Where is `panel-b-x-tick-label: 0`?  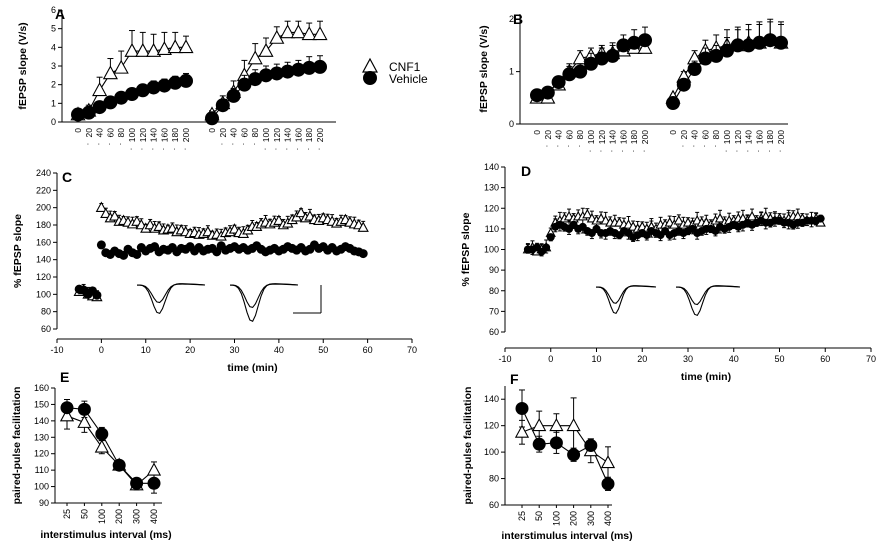 panel-b-x-tick-label: 0 is located at coordinates (537, 132).